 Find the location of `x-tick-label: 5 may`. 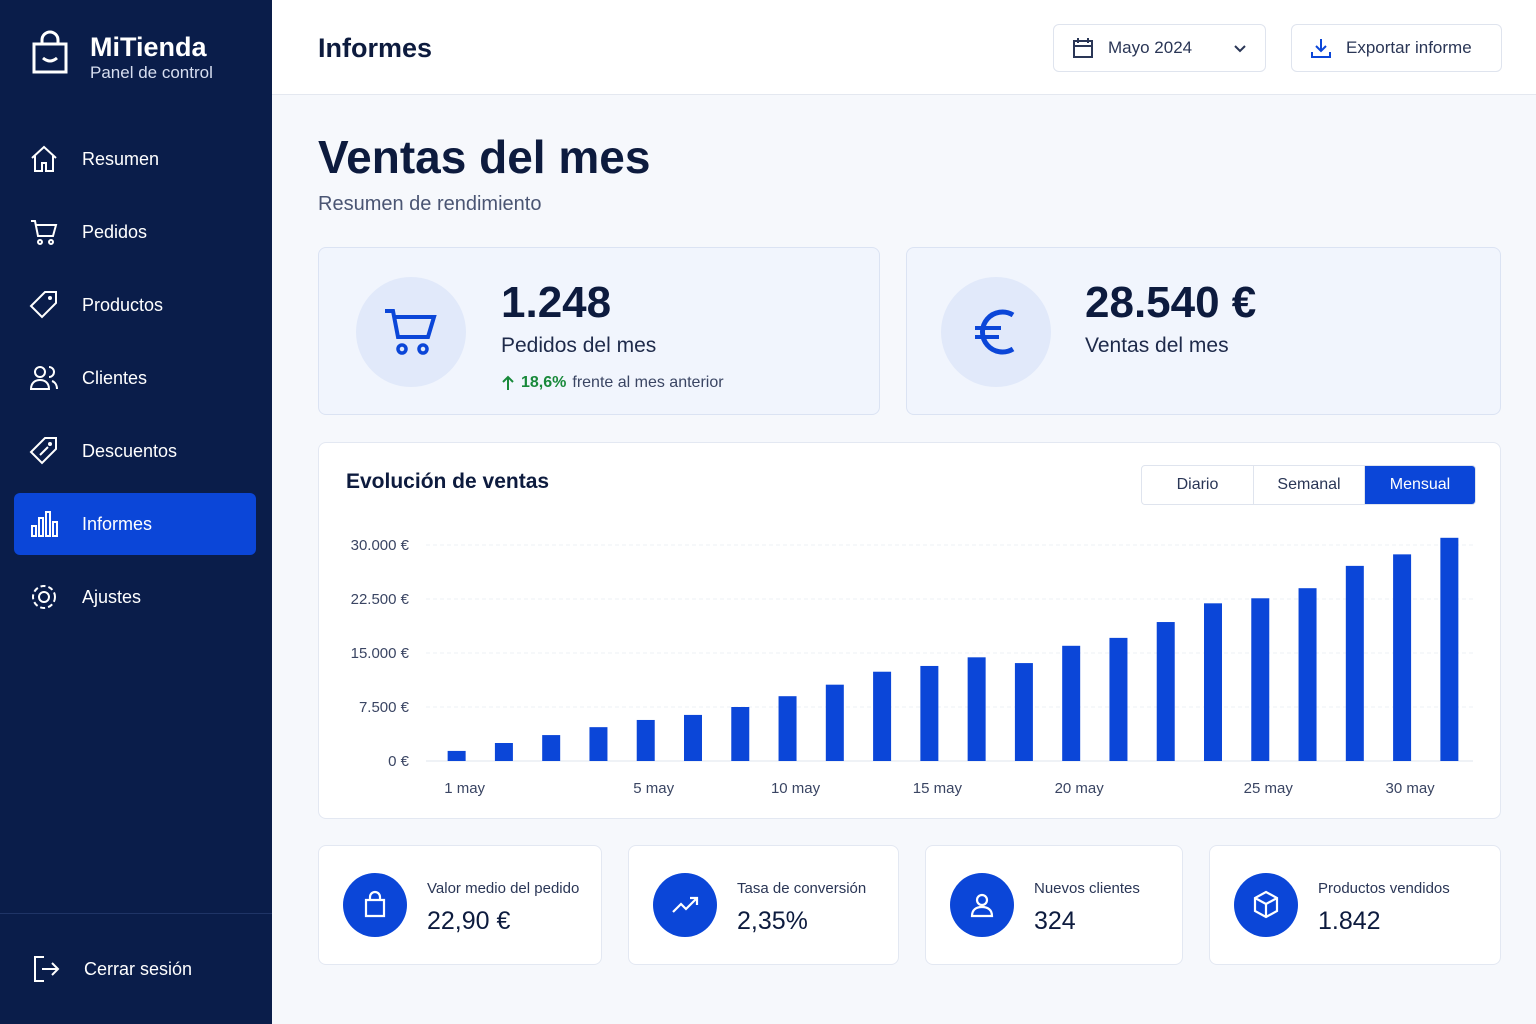

x-tick-label: 5 may is located at coordinates (653, 788).